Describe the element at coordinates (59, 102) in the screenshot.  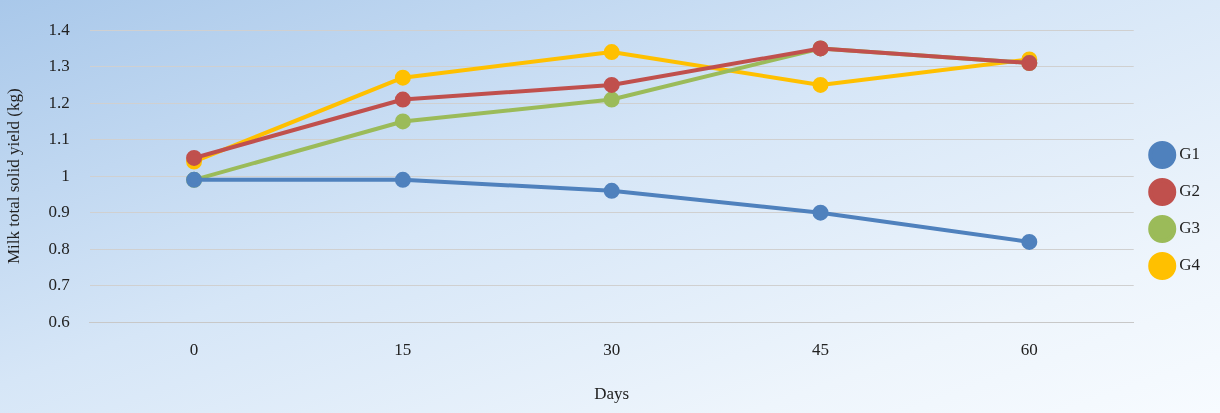
I see `y-tick-label: 1.2` at that location.